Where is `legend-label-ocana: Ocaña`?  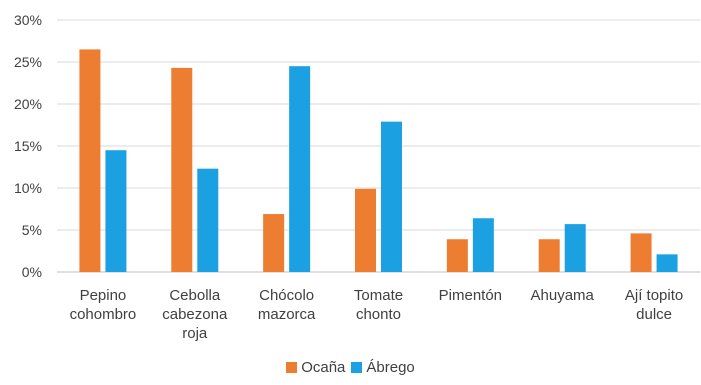
legend-label-ocana: Ocaña is located at coordinates (323, 367).